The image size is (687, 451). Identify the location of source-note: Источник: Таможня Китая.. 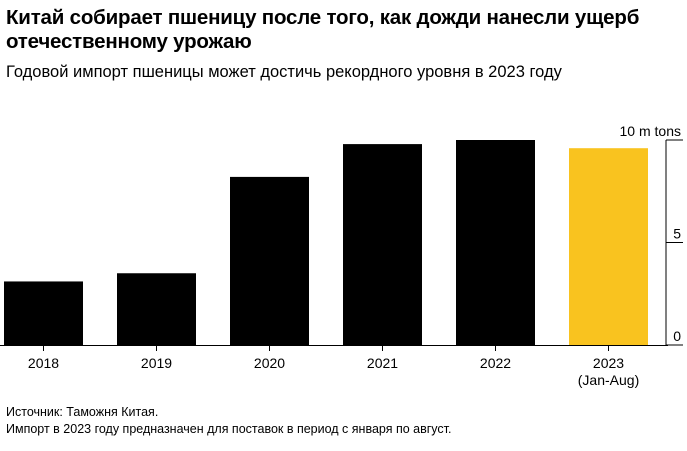
(82, 412).